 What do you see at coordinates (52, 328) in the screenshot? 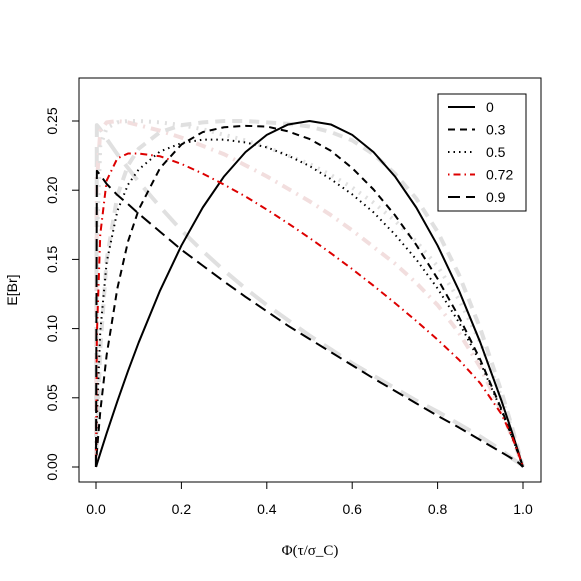
I see `y-tick-label: 0.10` at bounding box center [52, 328].